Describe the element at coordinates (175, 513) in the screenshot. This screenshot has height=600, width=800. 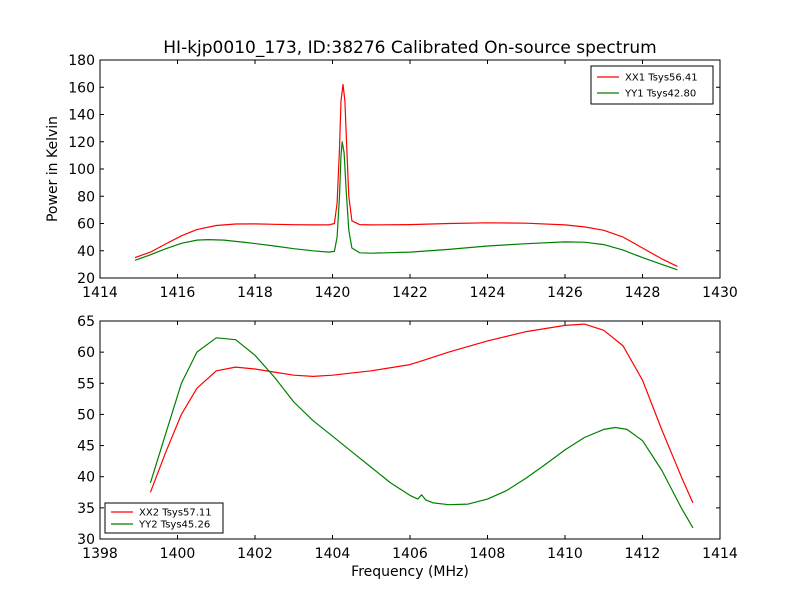
I see `bottom-legend-label-1: XX2 Tsys57.11` at that location.